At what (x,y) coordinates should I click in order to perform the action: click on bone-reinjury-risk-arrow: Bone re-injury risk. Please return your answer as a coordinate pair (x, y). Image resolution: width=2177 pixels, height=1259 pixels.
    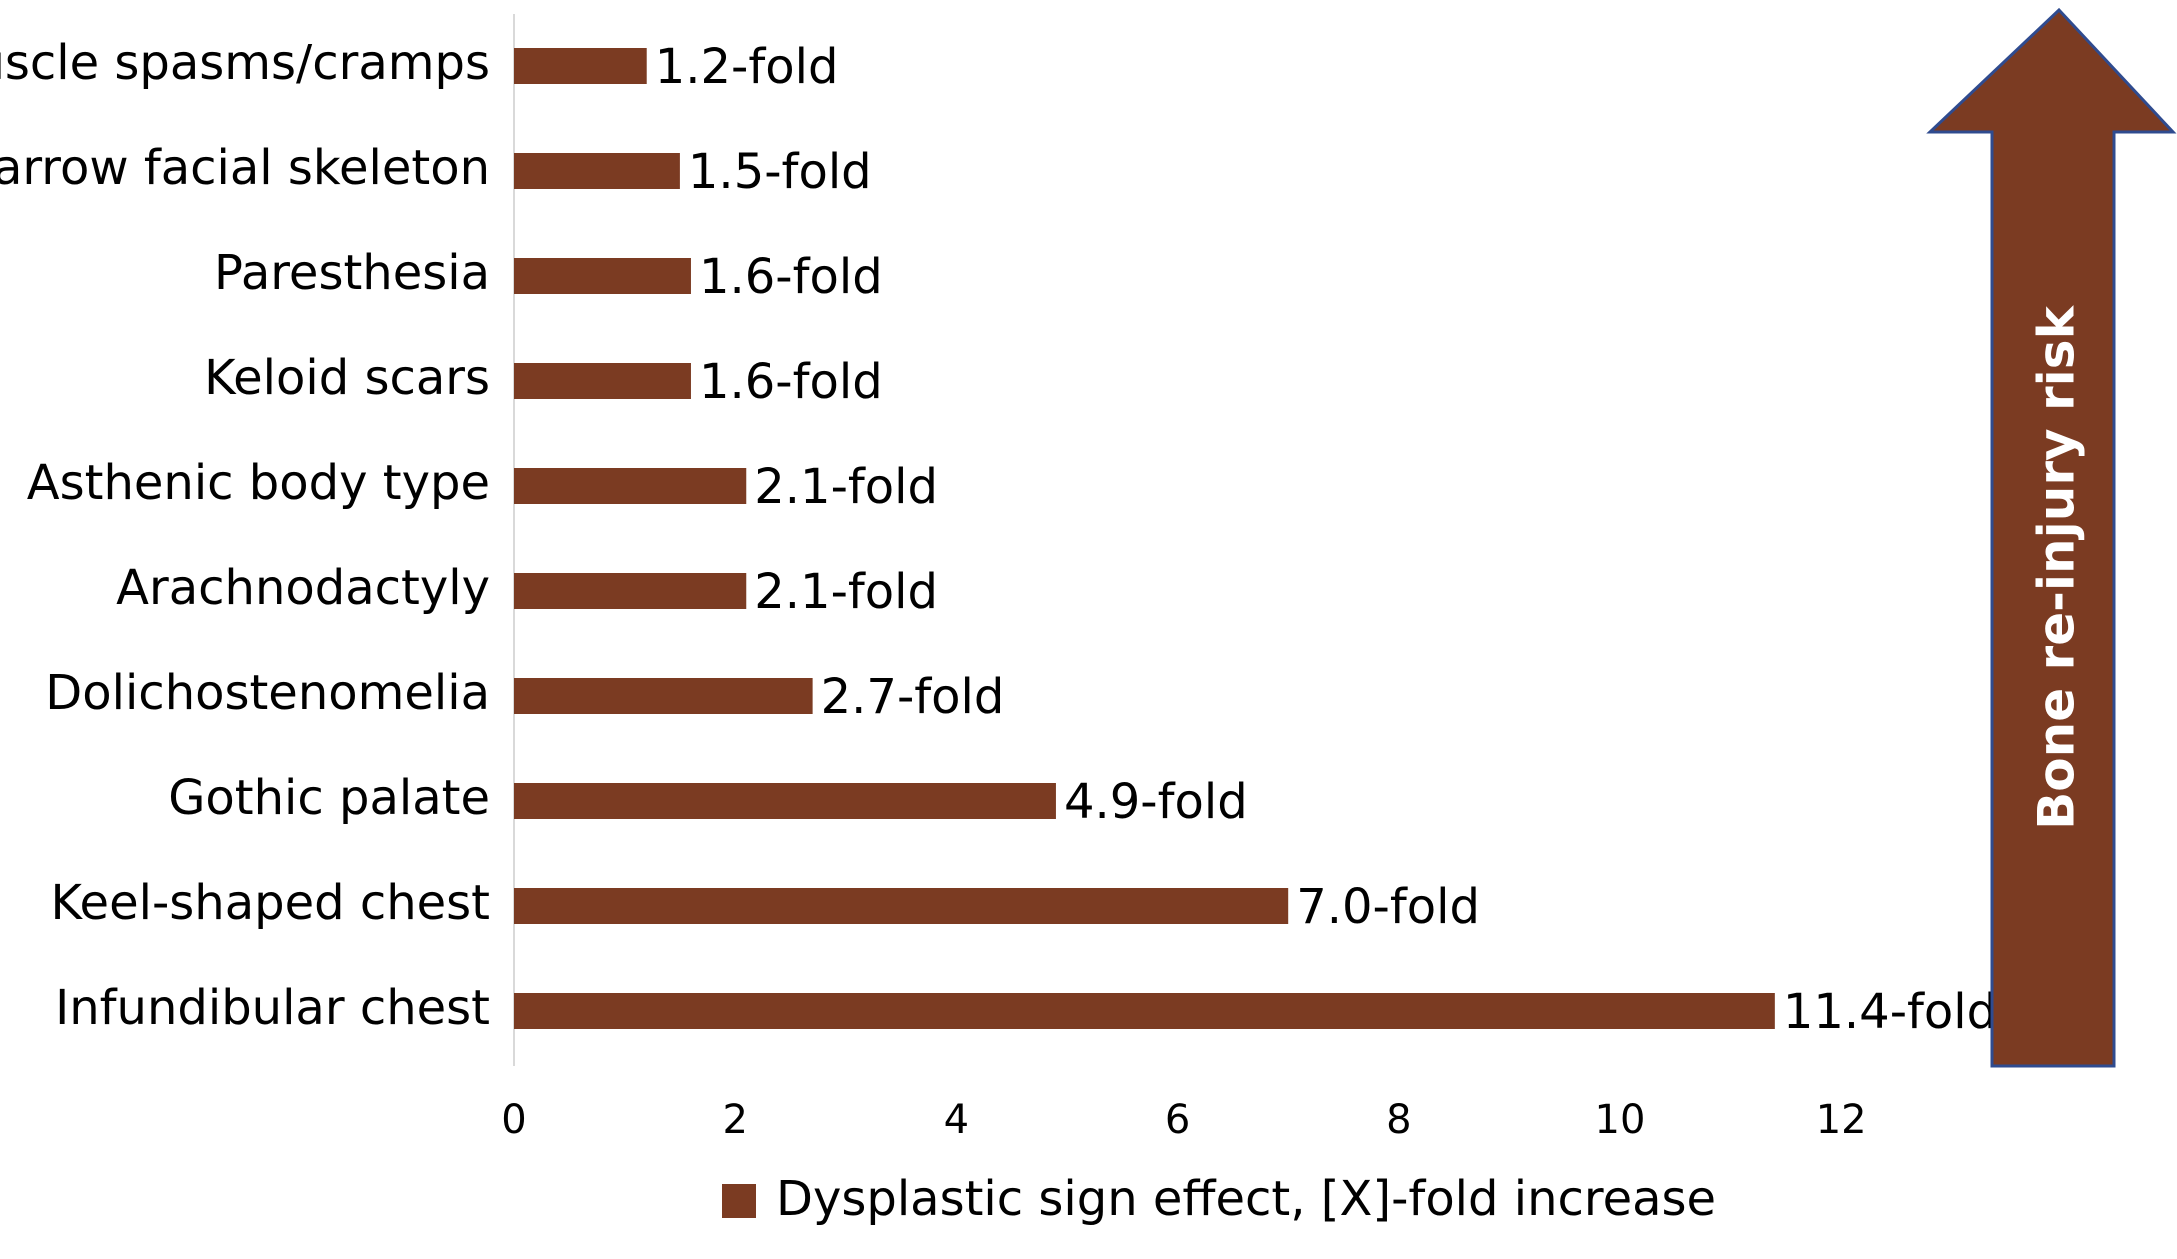
    Looking at the image, I should click on (2051, 537).